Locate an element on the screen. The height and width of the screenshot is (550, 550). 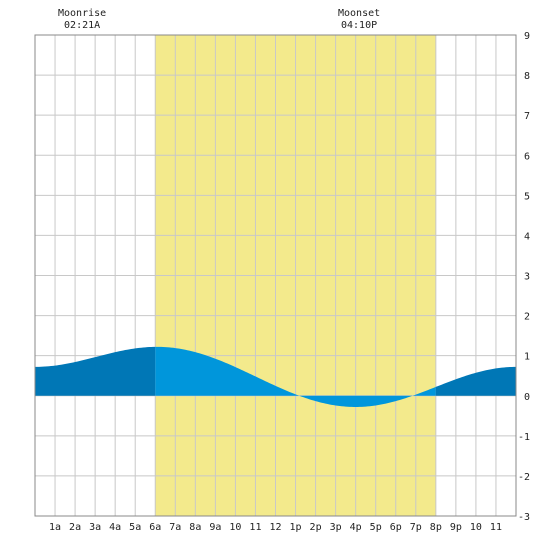
y-tick-label: 6 is located at coordinates (527, 156).